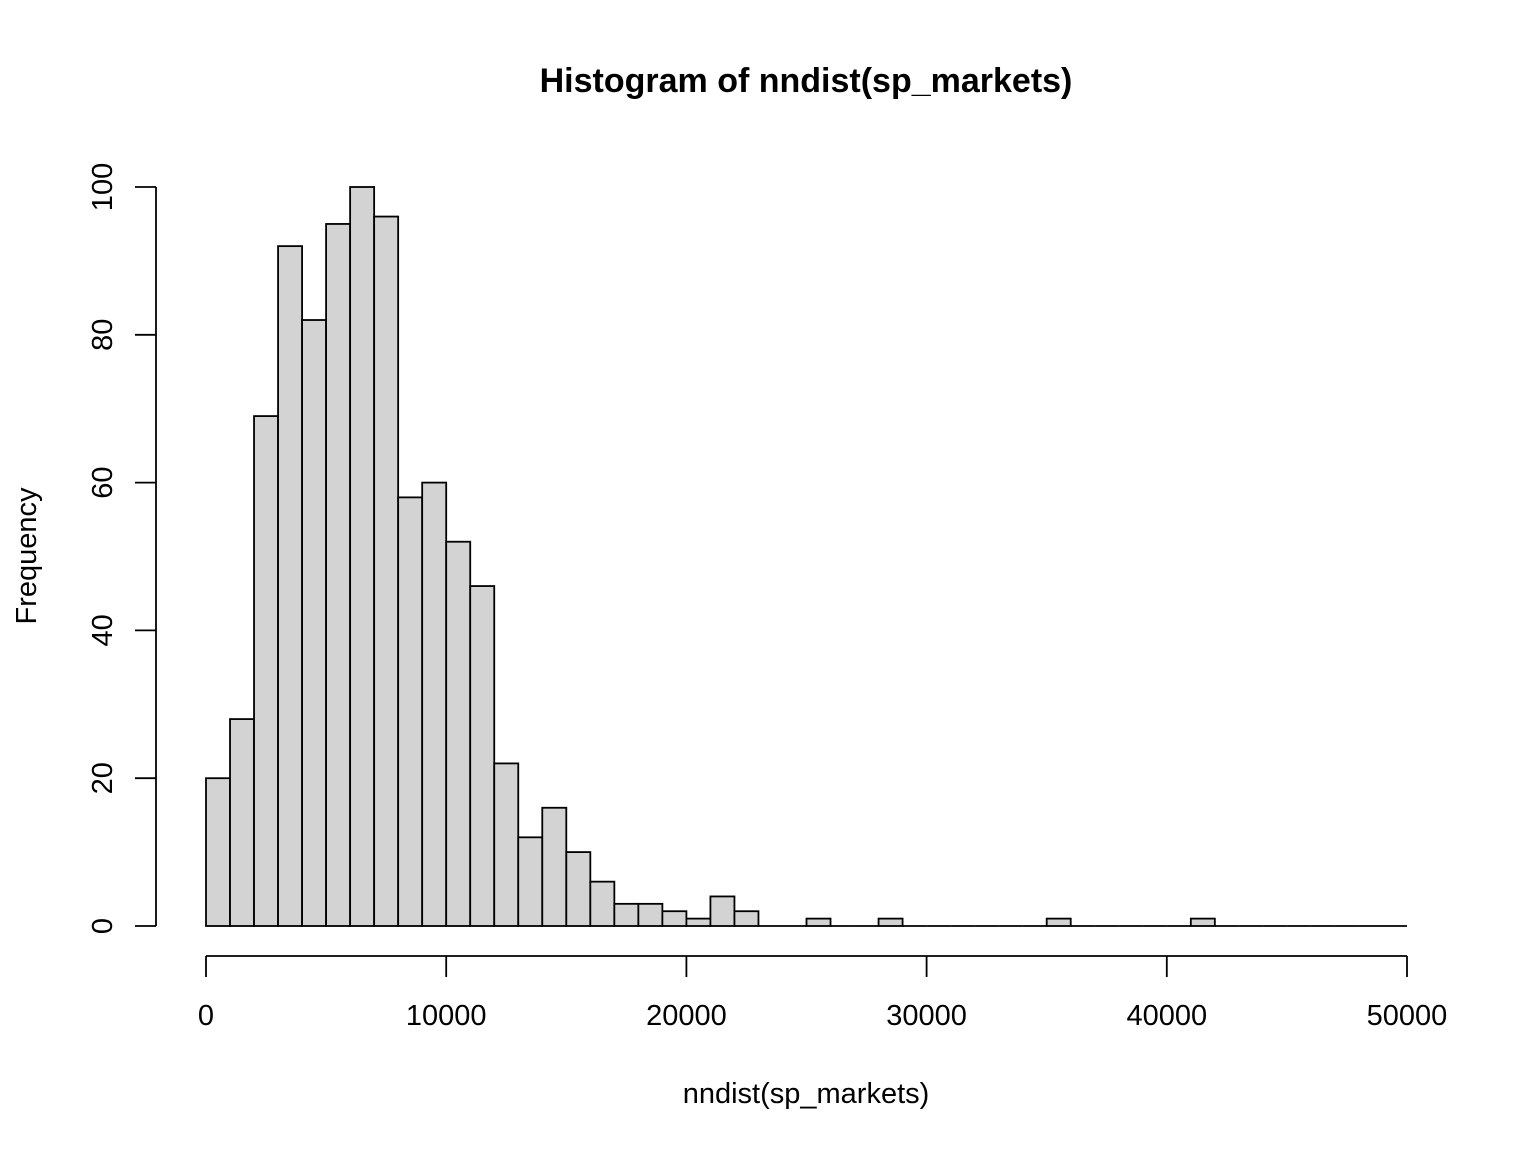 The height and width of the screenshot is (1152, 1536). I want to click on y-tick-label: 80, so click(103, 335).